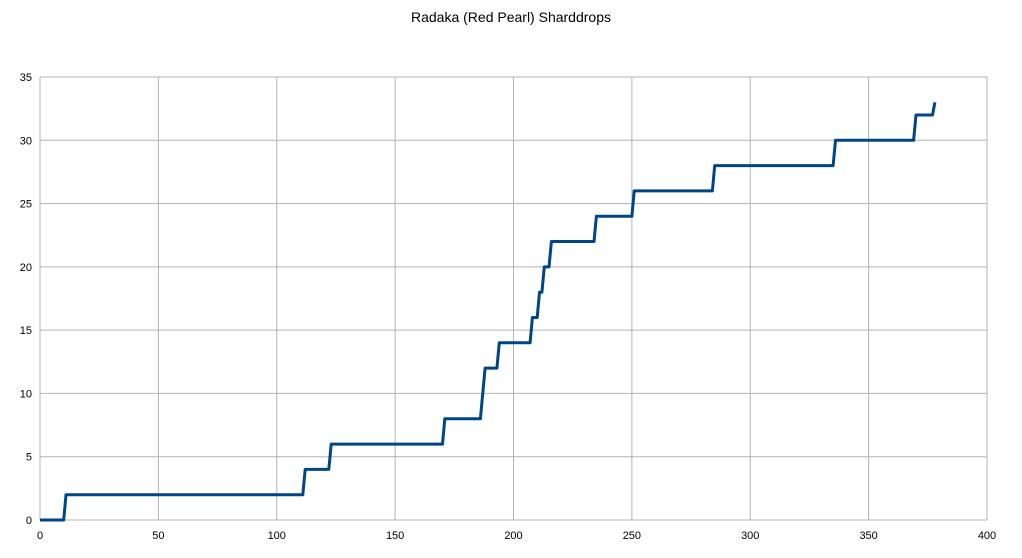  I want to click on x-tick-label: 0, so click(40, 536).